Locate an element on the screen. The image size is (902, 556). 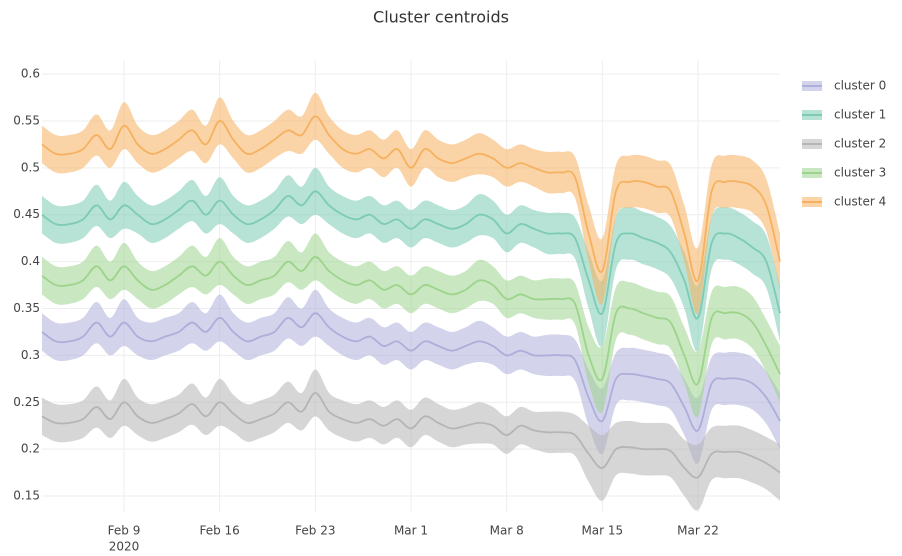
y-tick-label: 0.3 is located at coordinates (30, 355).